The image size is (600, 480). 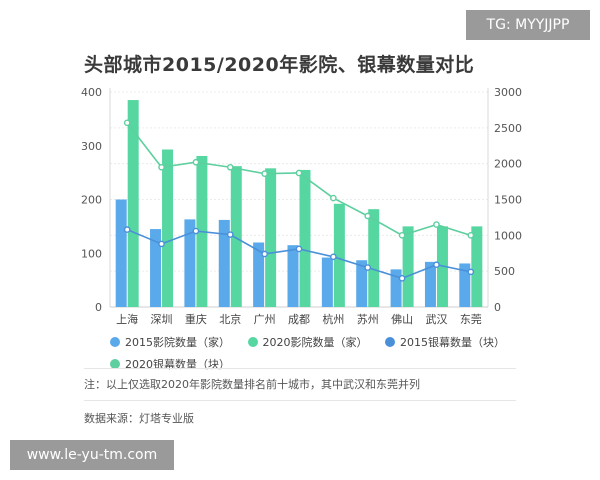 I want to click on right-tick-label: 2000, so click(x=508, y=164).